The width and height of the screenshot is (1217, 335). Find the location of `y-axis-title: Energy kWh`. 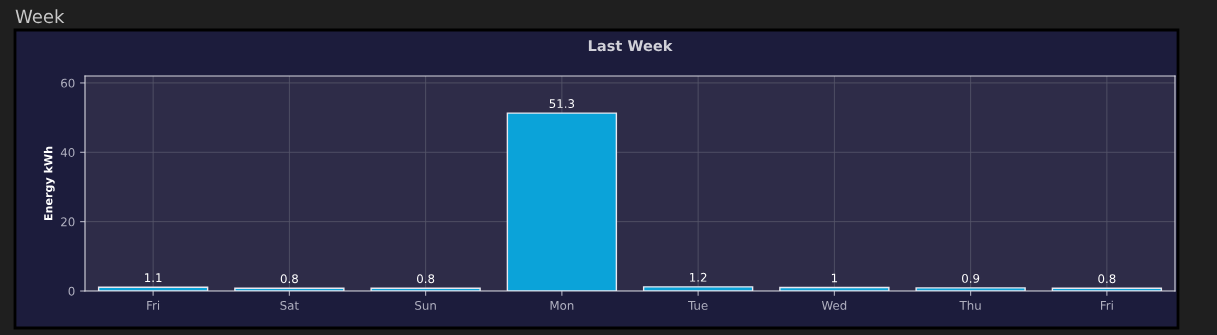

y-axis-title: Energy kWh is located at coordinates (49, 183).